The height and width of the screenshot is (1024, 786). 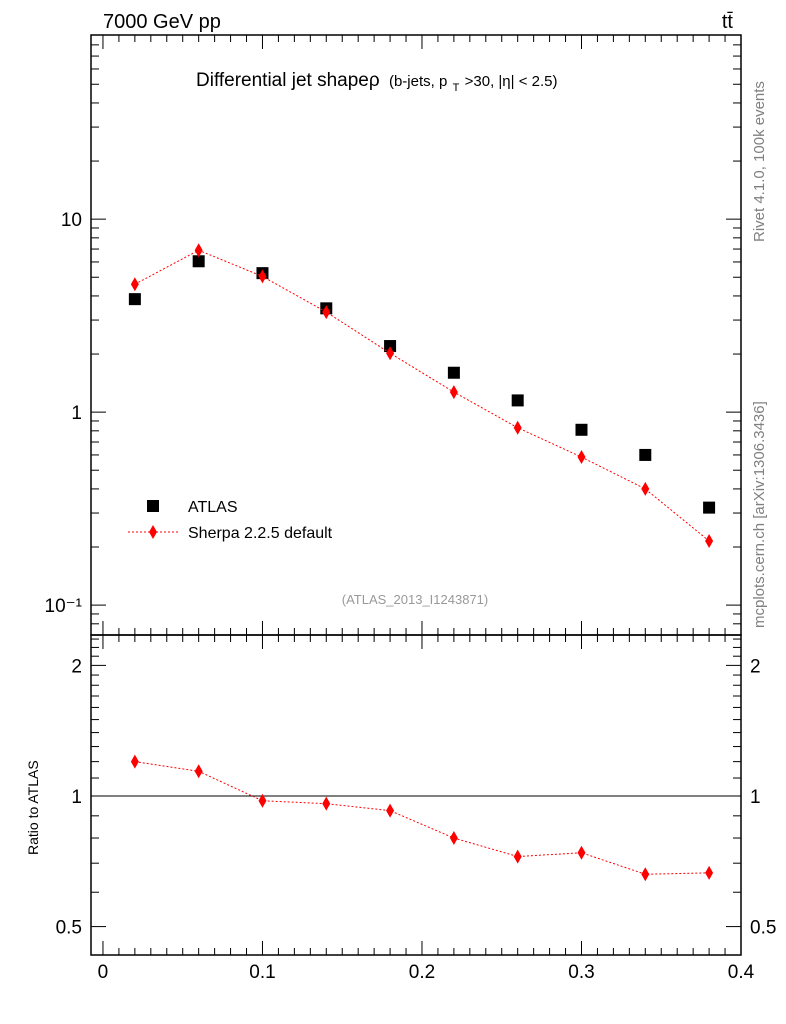 I want to click on x-tick-label: 0.4, so click(x=741, y=972).